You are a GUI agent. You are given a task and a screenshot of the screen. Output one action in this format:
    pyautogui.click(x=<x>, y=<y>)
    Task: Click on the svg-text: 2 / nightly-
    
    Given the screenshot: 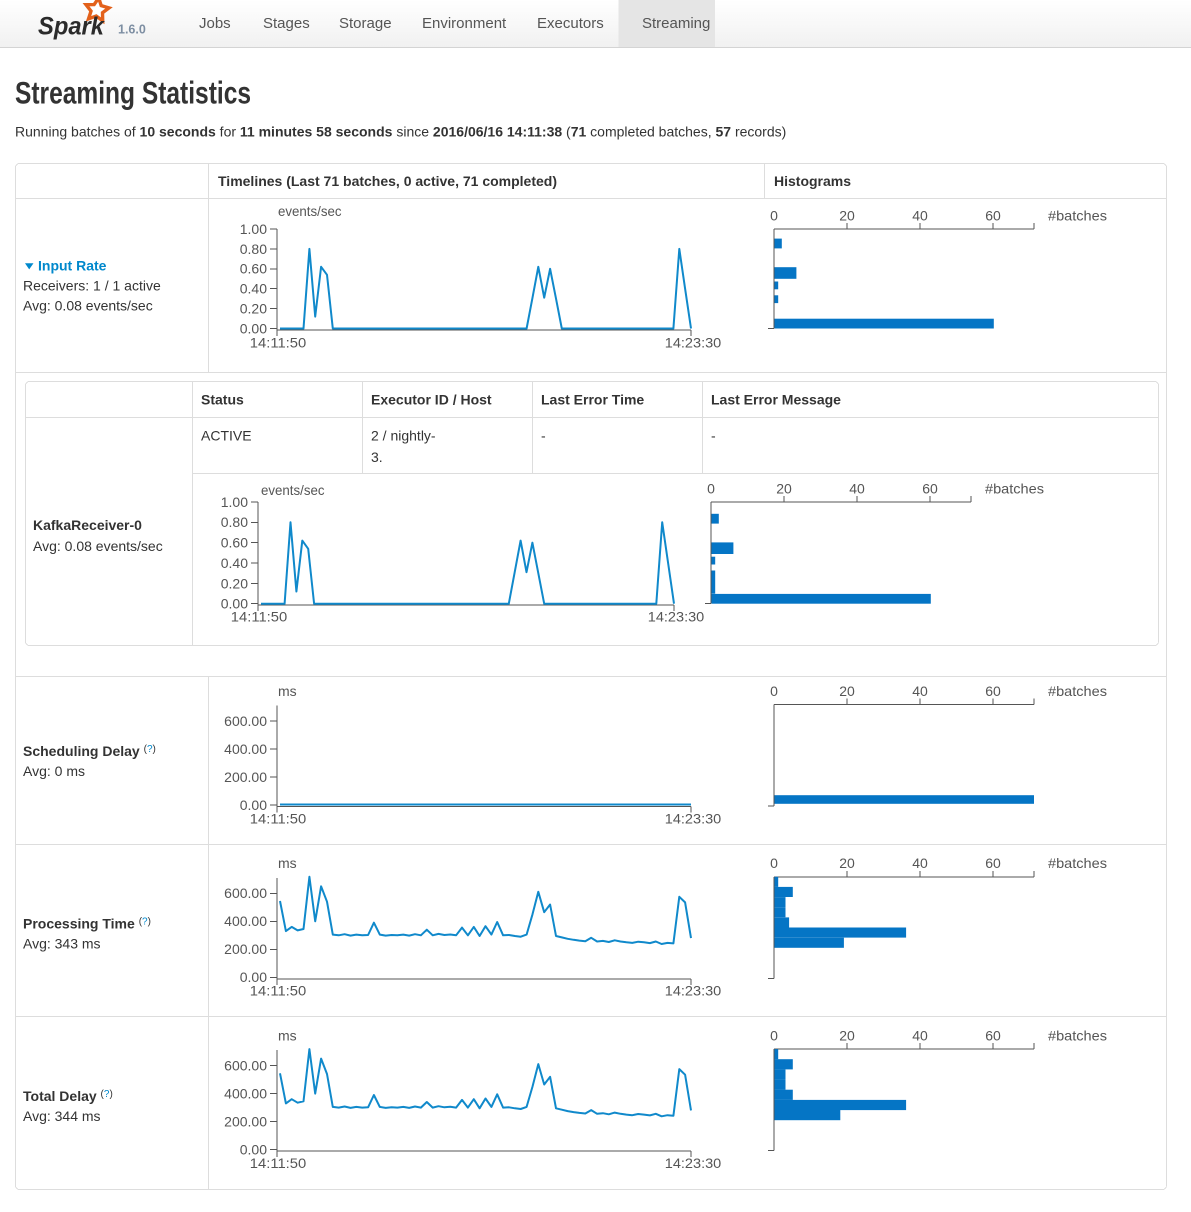 What is the action you would take?
    pyautogui.click(x=403, y=435)
    